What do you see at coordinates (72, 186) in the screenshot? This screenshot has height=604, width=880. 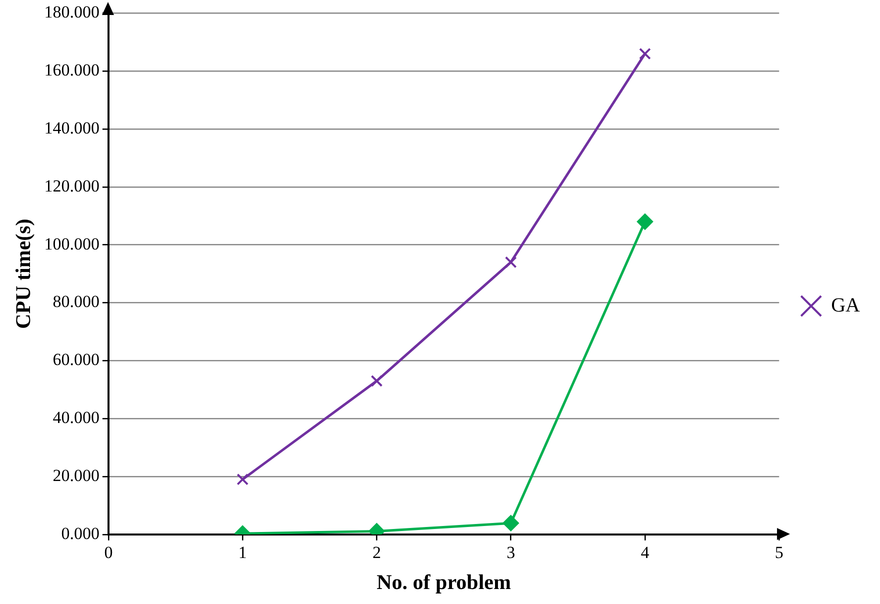 I see `y-tick-label: 120.000` at bounding box center [72, 186].